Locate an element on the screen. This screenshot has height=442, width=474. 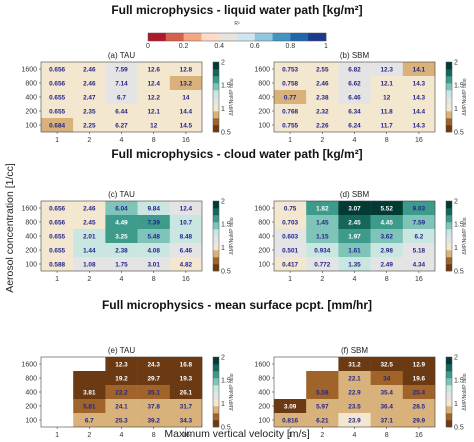
heatmap-cell-value: 36.4 is located at coordinates (386, 406).